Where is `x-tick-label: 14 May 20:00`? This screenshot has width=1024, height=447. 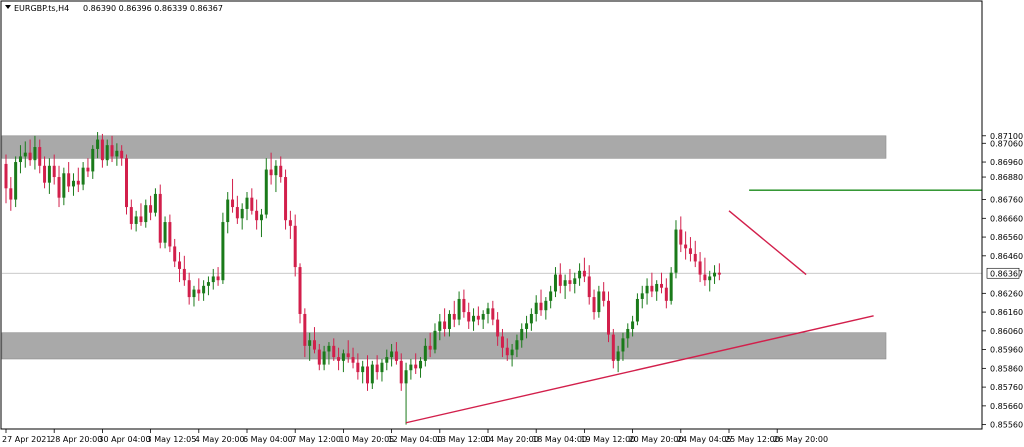 x-tick-label: 14 May 20:00 is located at coordinates (511, 439).